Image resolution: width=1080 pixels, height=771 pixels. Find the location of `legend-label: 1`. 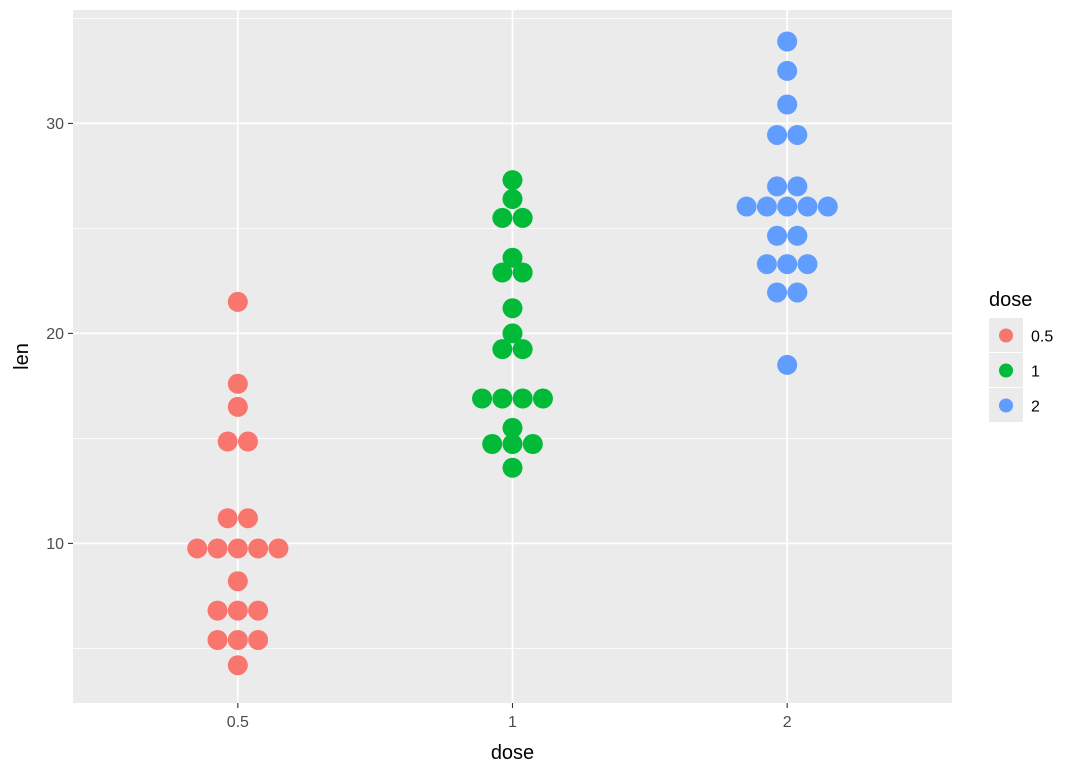

legend-label: 1 is located at coordinates (1035, 372).